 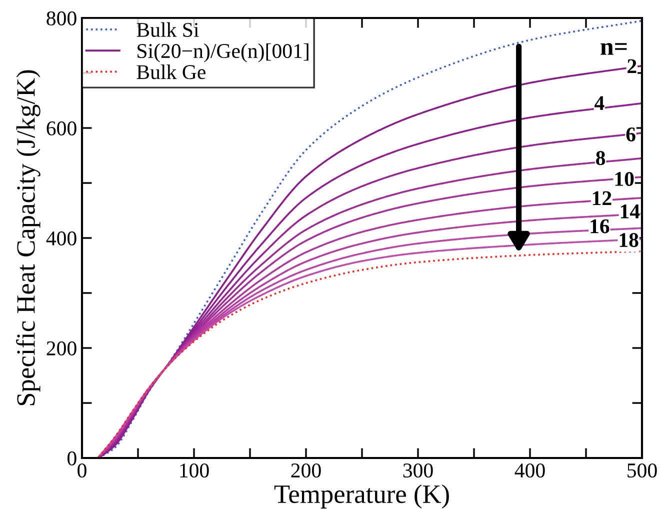 What do you see at coordinates (601, 158) in the screenshot?
I see `annotation: 8` at bounding box center [601, 158].